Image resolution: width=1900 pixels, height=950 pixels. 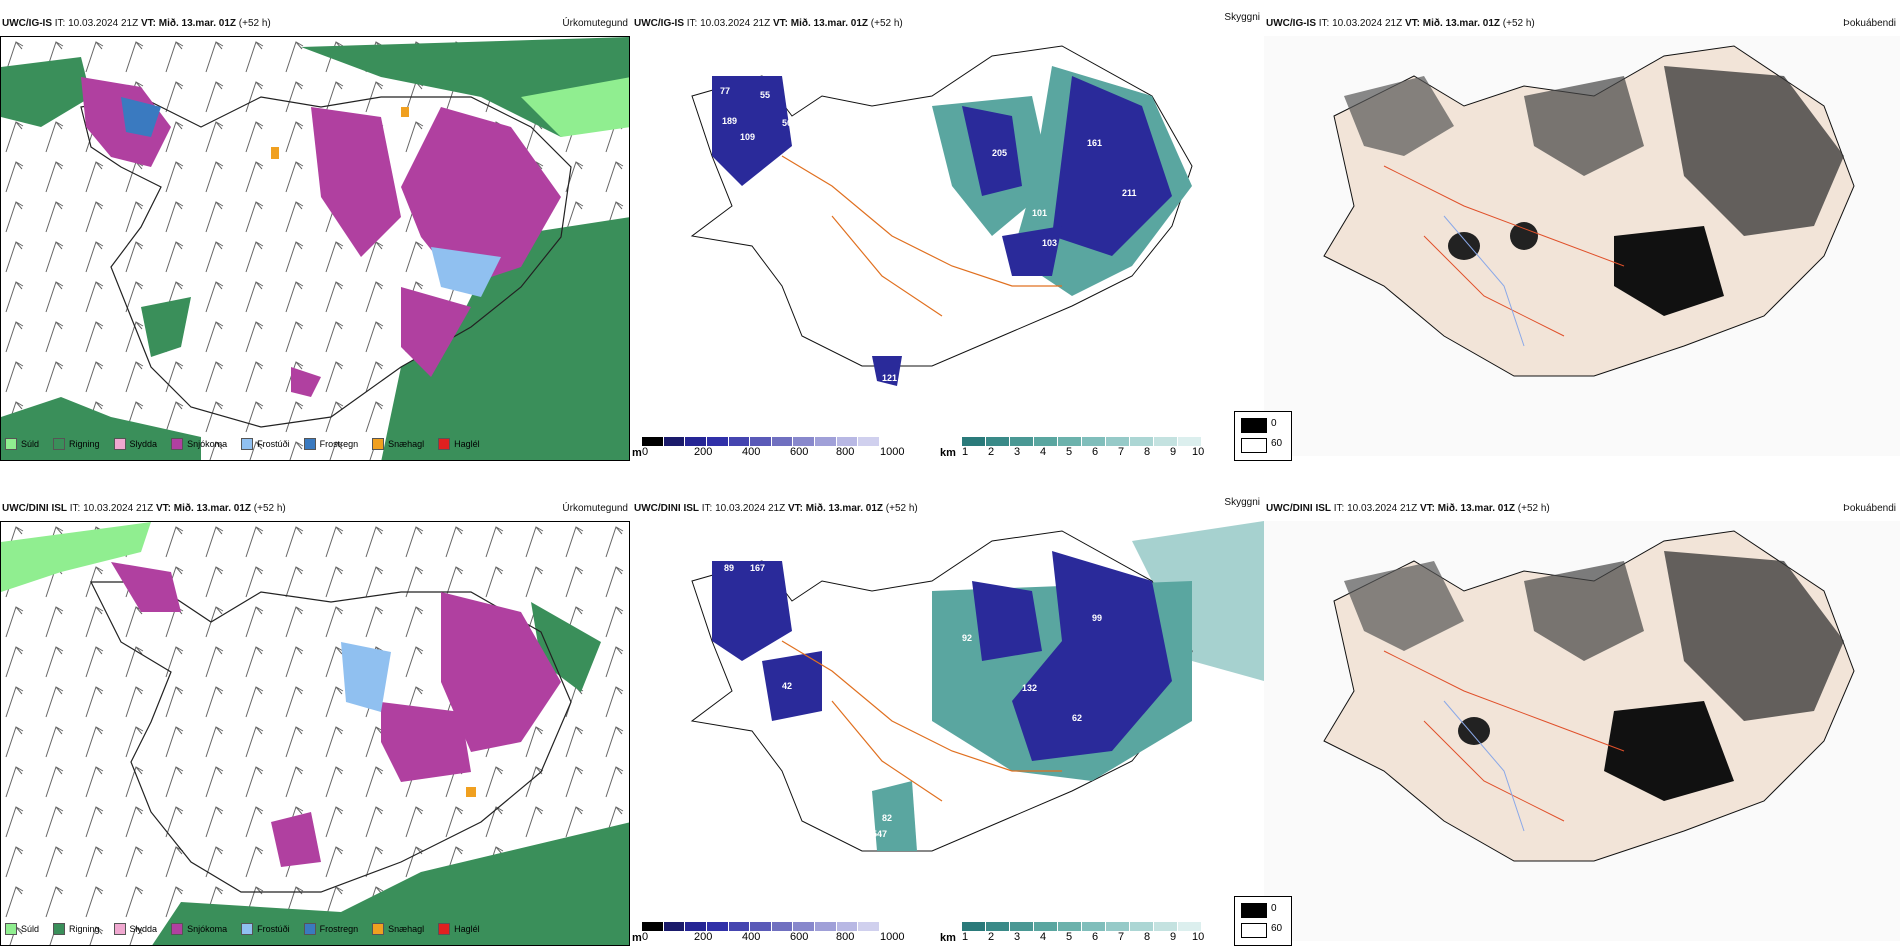 What do you see at coordinates (1097, 618) in the screenshot?
I see `vis-label: 99` at bounding box center [1097, 618].